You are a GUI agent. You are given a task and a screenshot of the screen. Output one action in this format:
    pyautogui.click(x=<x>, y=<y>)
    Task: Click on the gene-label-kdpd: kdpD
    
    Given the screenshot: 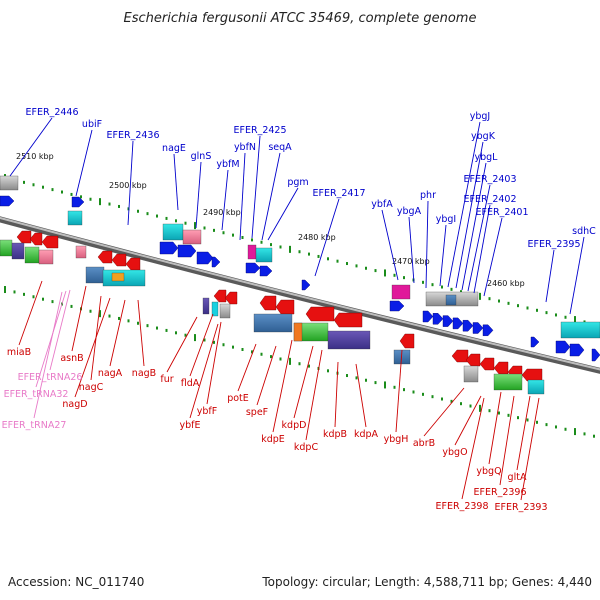 What is the action you would take?
    pyautogui.click(x=294, y=425)
    